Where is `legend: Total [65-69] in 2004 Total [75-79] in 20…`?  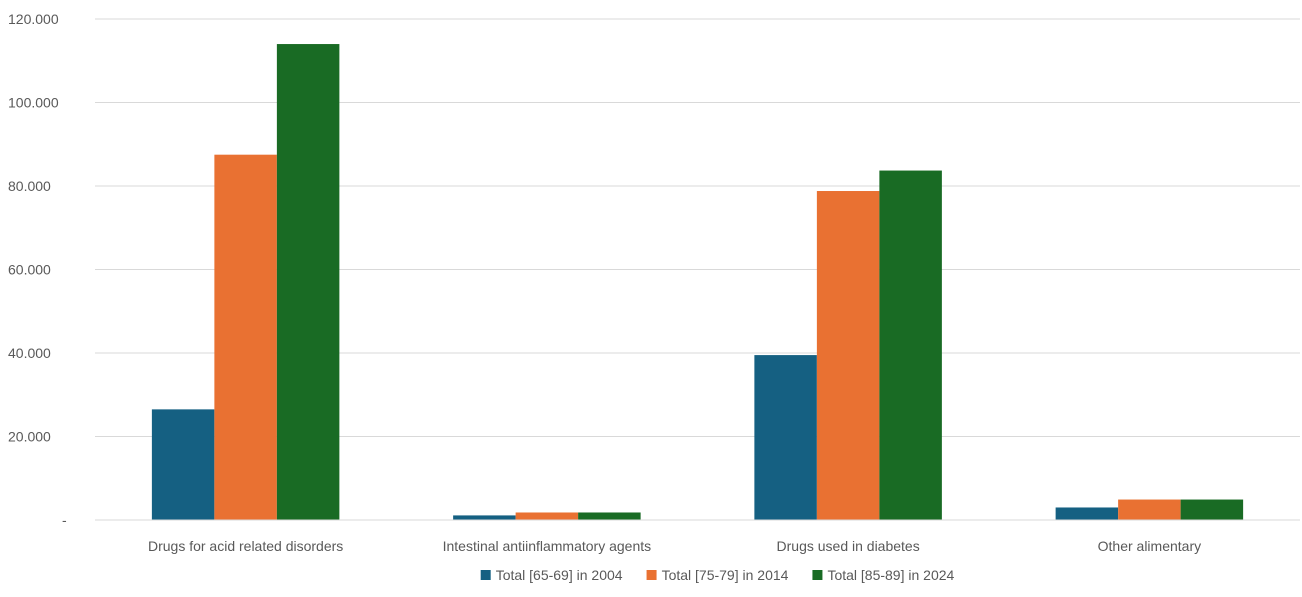 legend: Total [65-69] in 2004 Total [75-79] in 20… is located at coordinates (717, 575).